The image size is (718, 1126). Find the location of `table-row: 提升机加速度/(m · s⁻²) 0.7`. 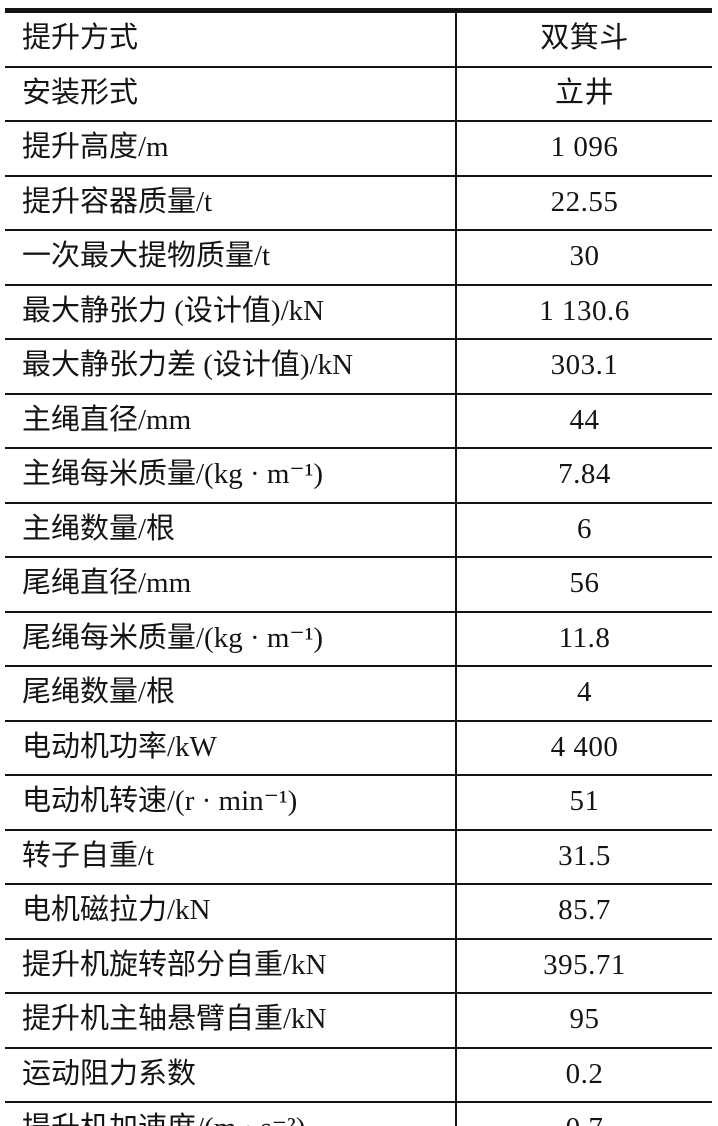

table-row: 提升机加速度/(m · s⁻²) 0.7 is located at coordinates (358, 1114).